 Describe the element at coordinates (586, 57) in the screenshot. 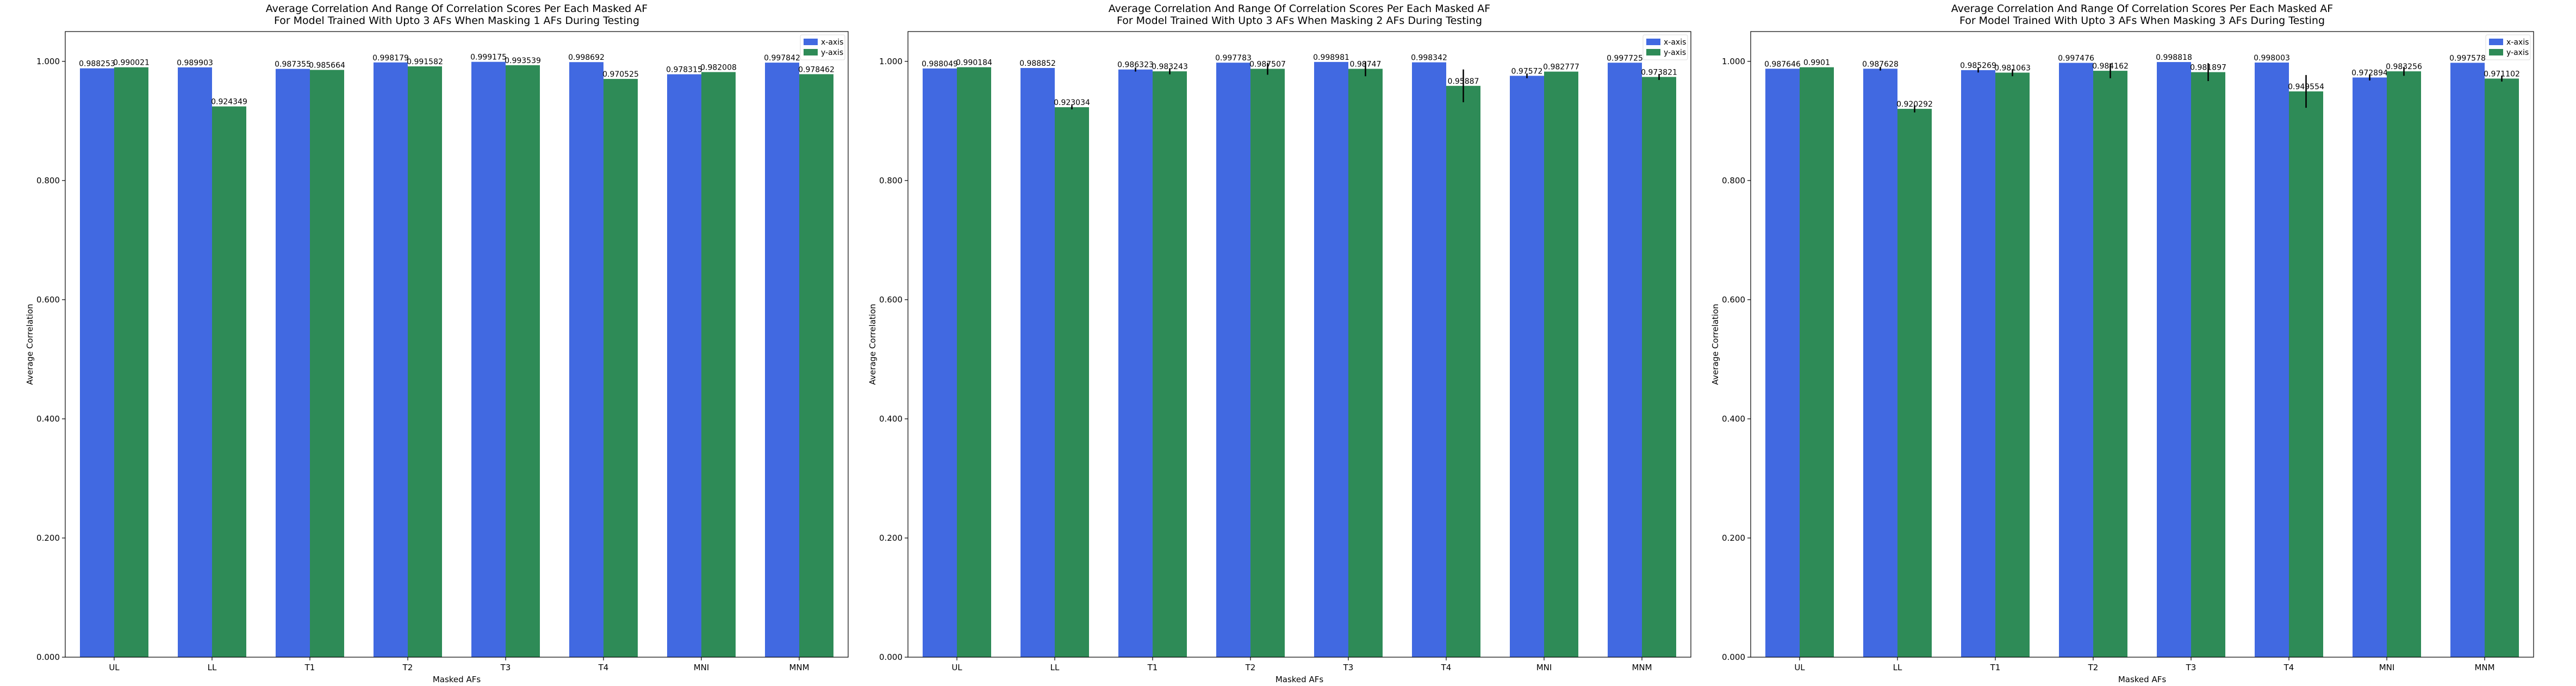

I see `data-label-x-axis-T4: 0.998692` at that location.